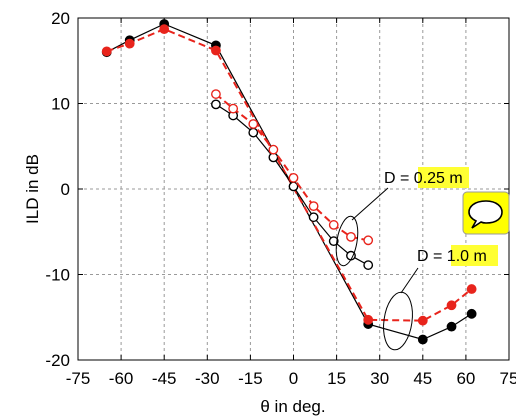 This screenshot has height=418, width=516. I want to click on y-tick-label: 0, so click(65, 189).